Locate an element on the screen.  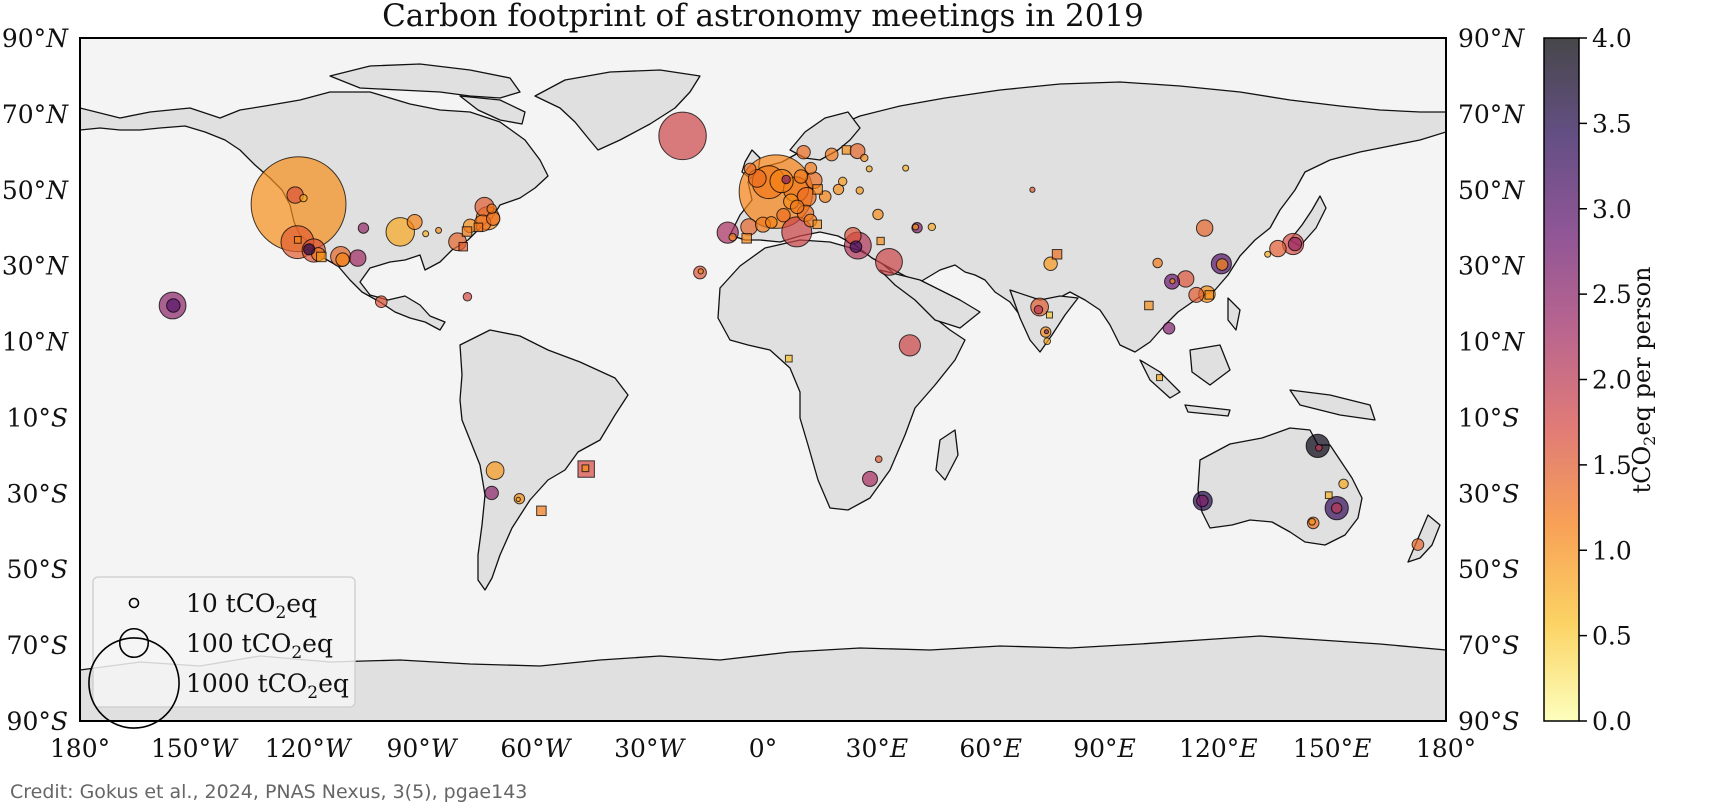
lat-label-right: 70°N is located at coordinates (1491, 114).